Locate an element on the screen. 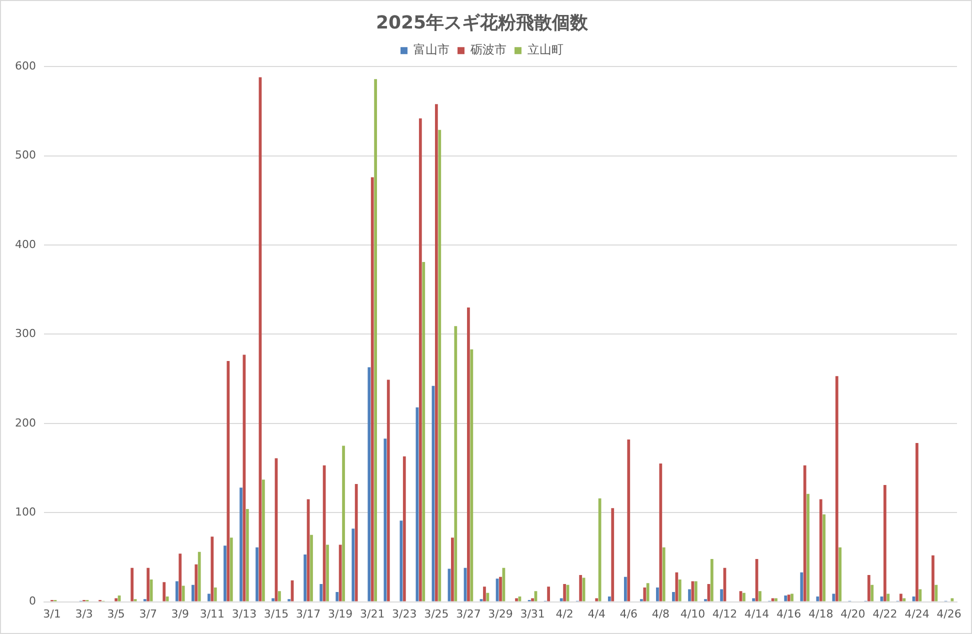 The image size is (972, 634). x-tick-label: 4/16 is located at coordinates (789, 613).